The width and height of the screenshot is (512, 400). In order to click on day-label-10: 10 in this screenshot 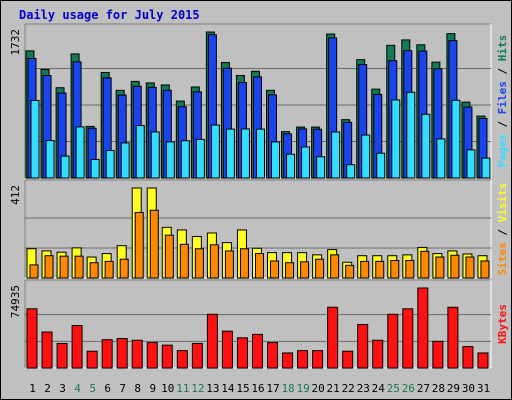, I will do `click(167, 388)`.